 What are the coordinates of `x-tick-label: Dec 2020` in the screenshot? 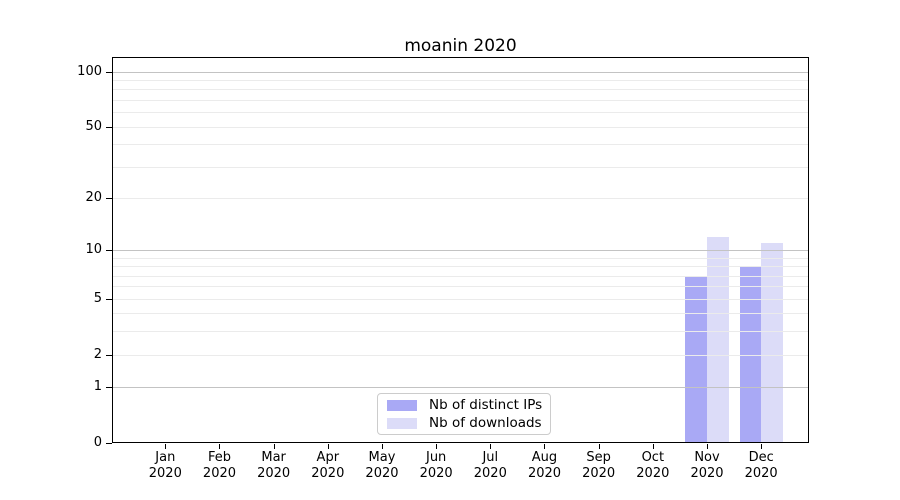 It's located at (761, 466).